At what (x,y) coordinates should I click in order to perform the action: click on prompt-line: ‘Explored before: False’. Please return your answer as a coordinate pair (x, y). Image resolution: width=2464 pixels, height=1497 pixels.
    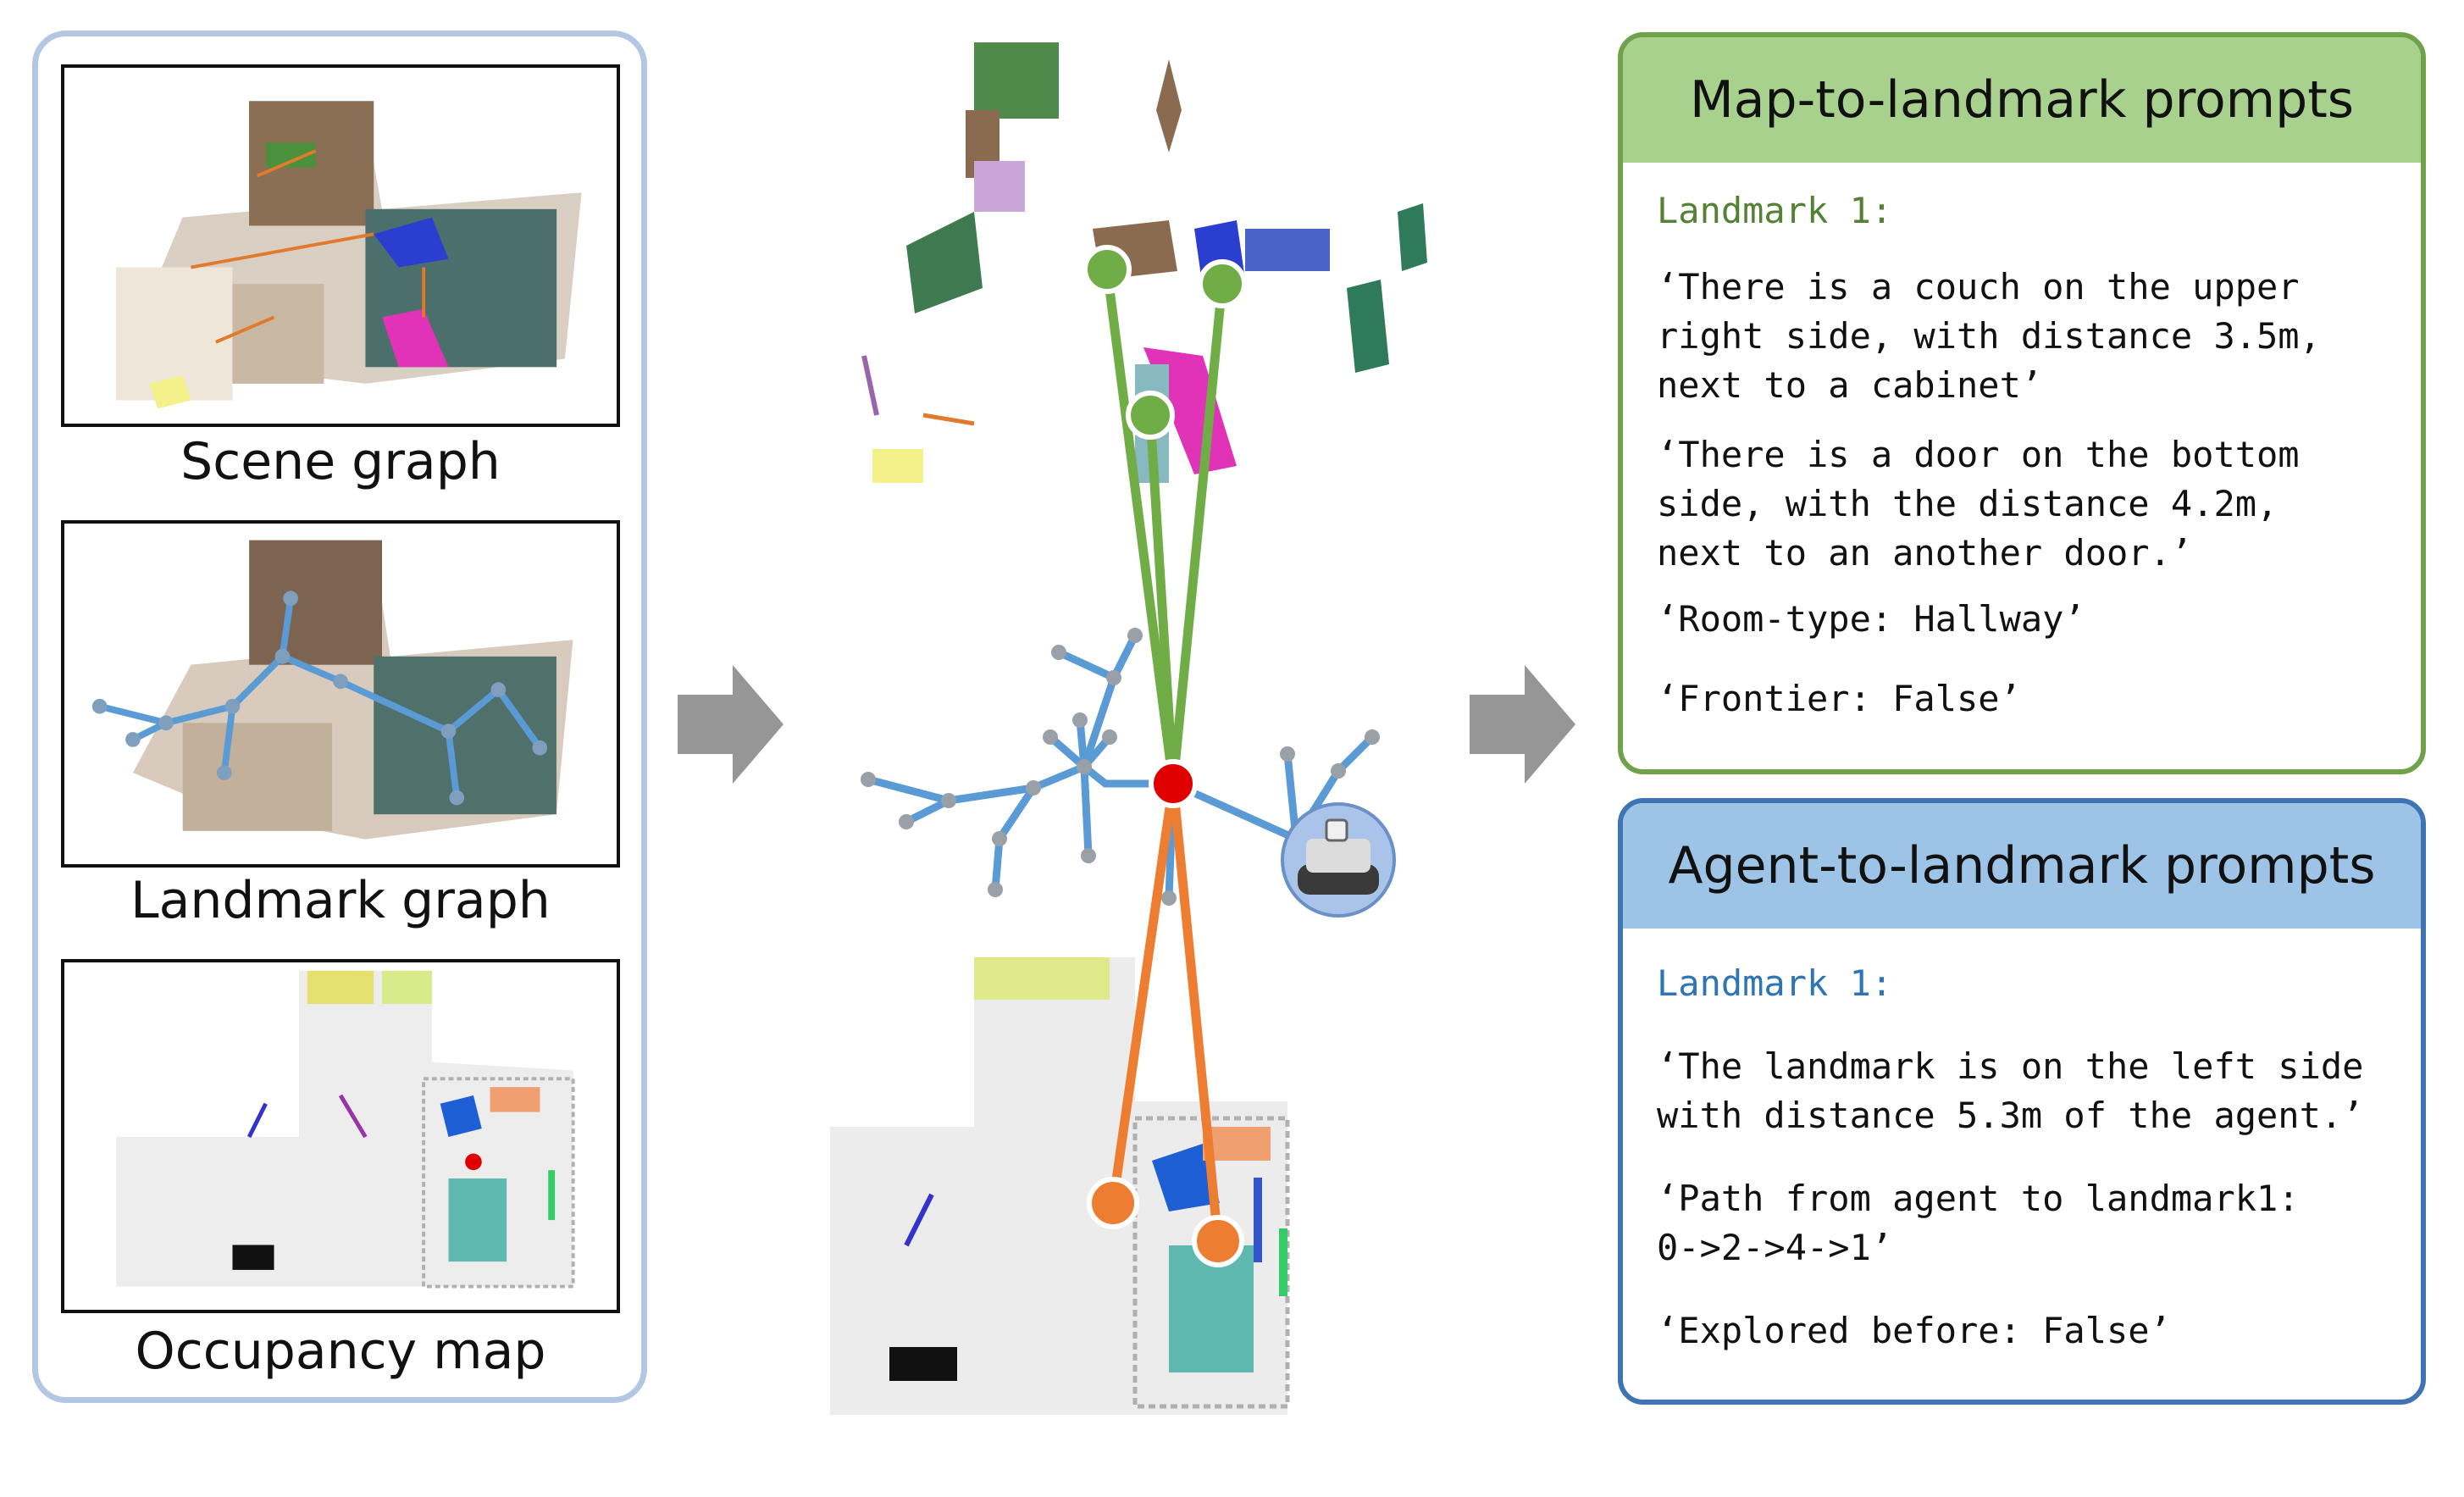
    Looking at the image, I should click on (1914, 1330).